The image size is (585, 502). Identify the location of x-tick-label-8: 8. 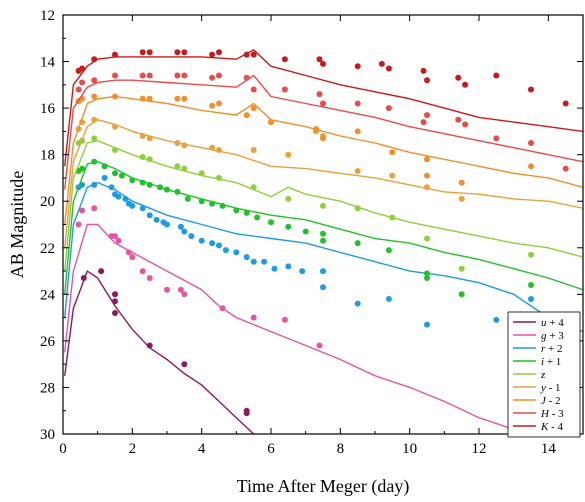
(341, 449).